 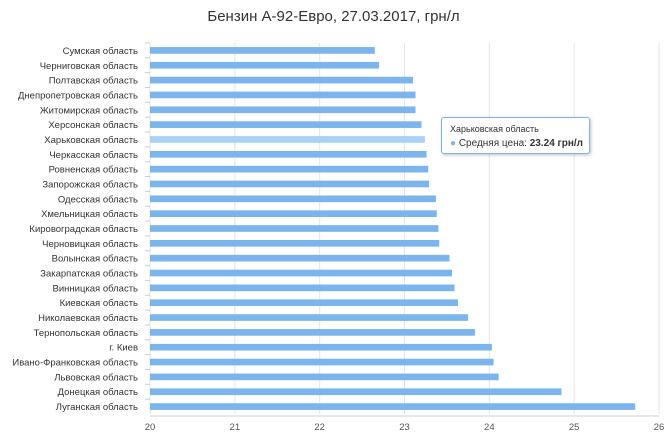 What do you see at coordinates (489, 427) in the screenshot?
I see `x-tick-label: 24` at bounding box center [489, 427].